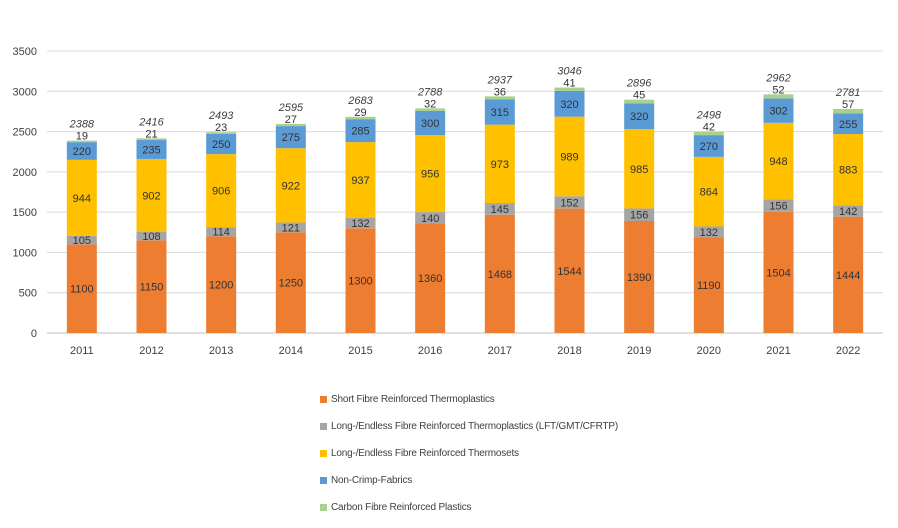 The width and height of the screenshot is (898, 528). I want to click on legend-label: Short Fibre Reinforced Thermoplastics, so click(413, 399).